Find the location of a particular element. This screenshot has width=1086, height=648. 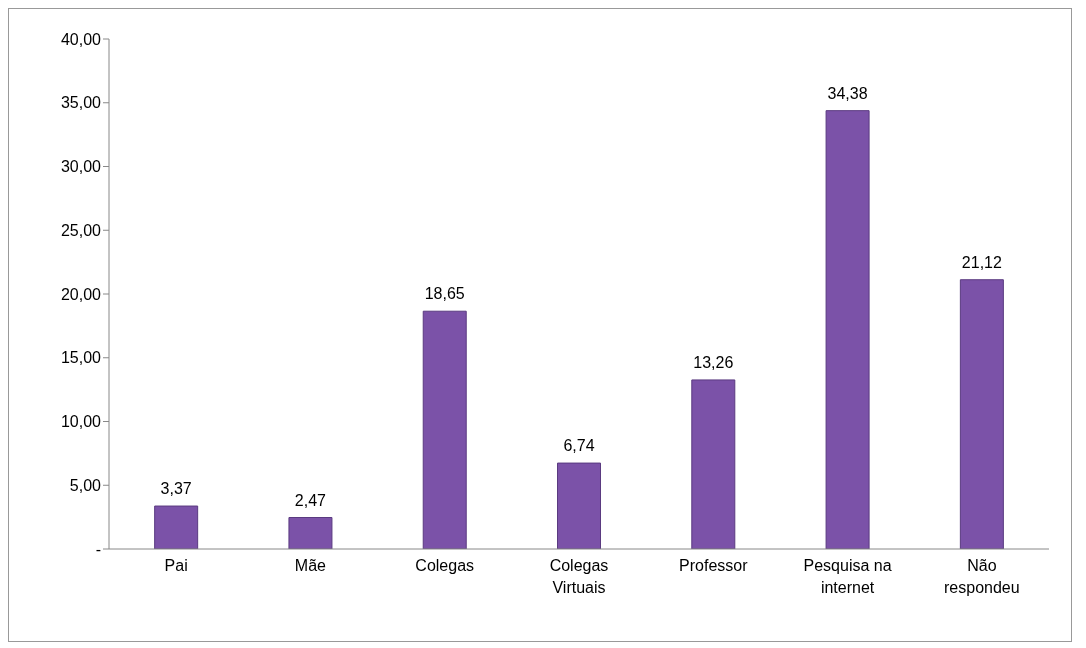

x-tick-label: Não respondeu is located at coordinates (982, 576).